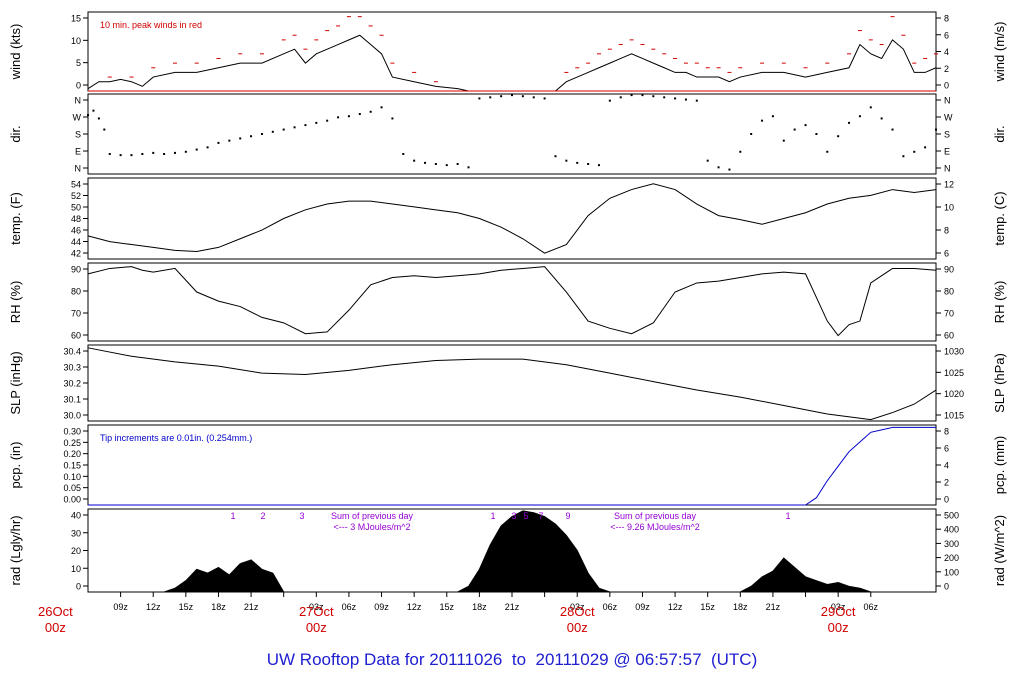  I want to click on rh-frame, so click(512, 302).